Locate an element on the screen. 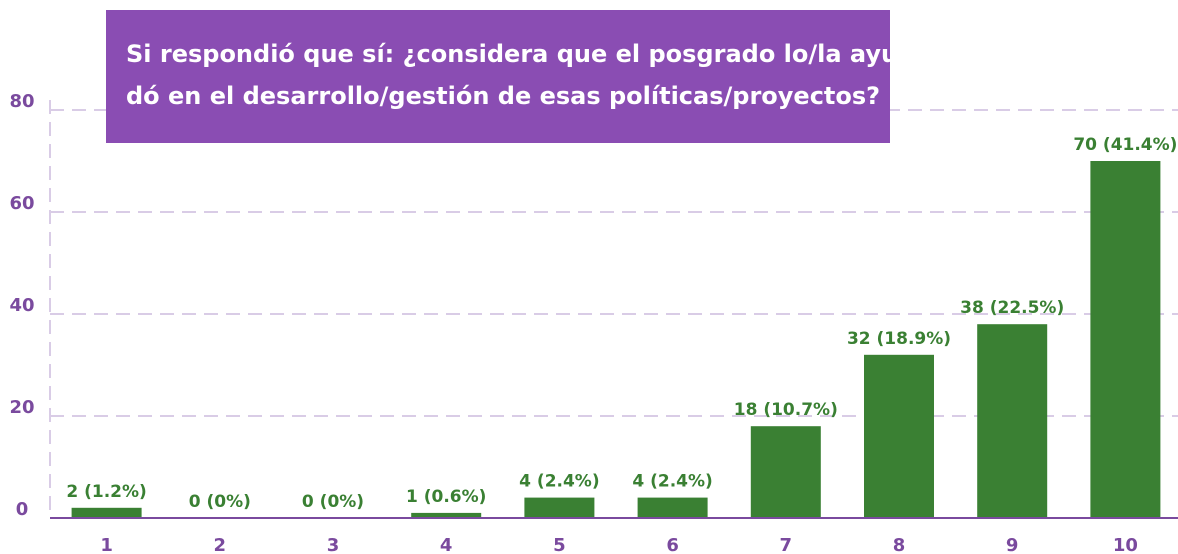 The height and width of the screenshot is (554, 1178). x-tick-label: 1 is located at coordinates (106, 544).